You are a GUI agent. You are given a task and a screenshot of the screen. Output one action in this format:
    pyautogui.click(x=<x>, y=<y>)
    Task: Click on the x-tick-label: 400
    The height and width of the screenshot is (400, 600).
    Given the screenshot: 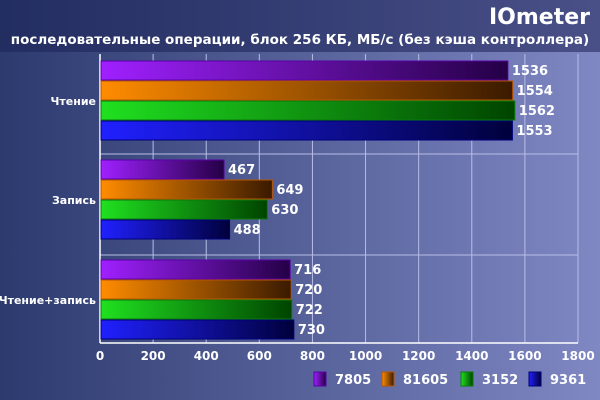 What is the action you would take?
    pyautogui.click(x=206, y=356)
    